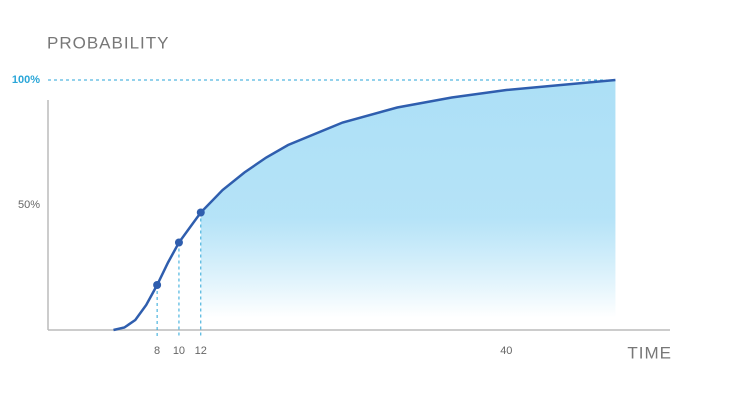 This screenshot has width=740, height=420. What do you see at coordinates (649, 352) in the screenshot?
I see `x-axis-label: TIME` at bounding box center [649, 352].